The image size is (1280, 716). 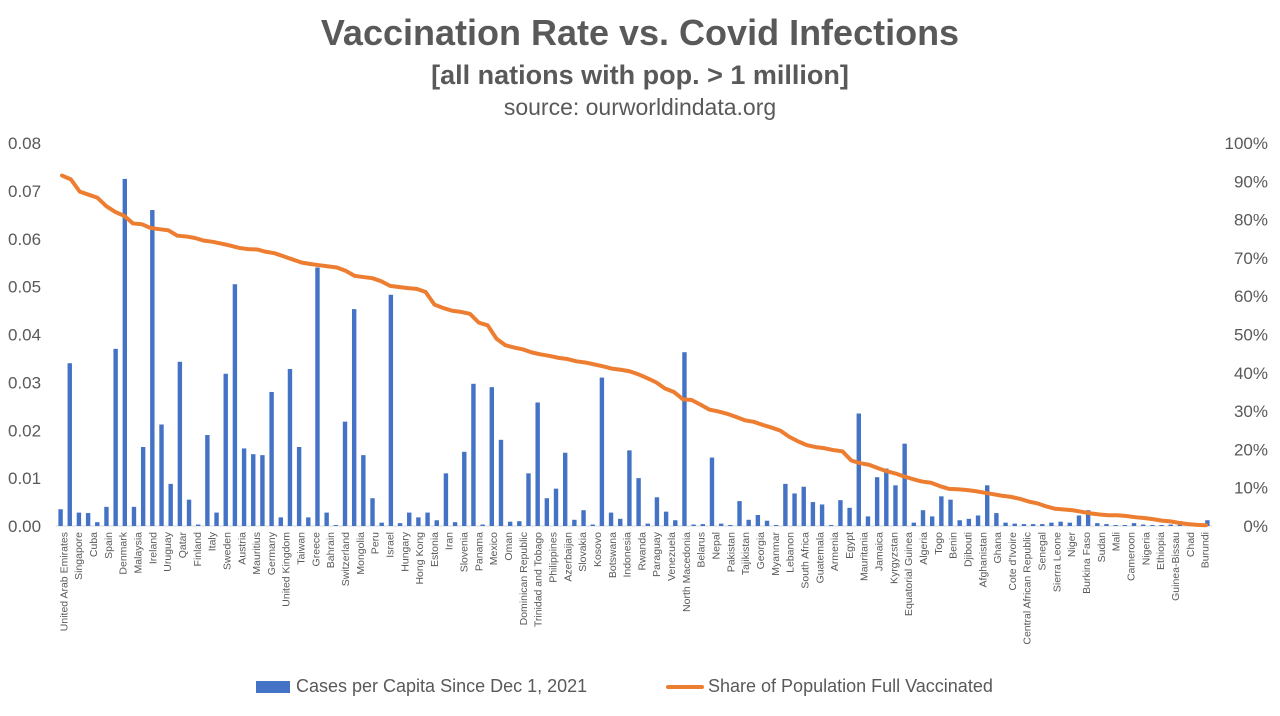 I want to click on x-tick-label: Slovakia, so click(x=583, y=552).